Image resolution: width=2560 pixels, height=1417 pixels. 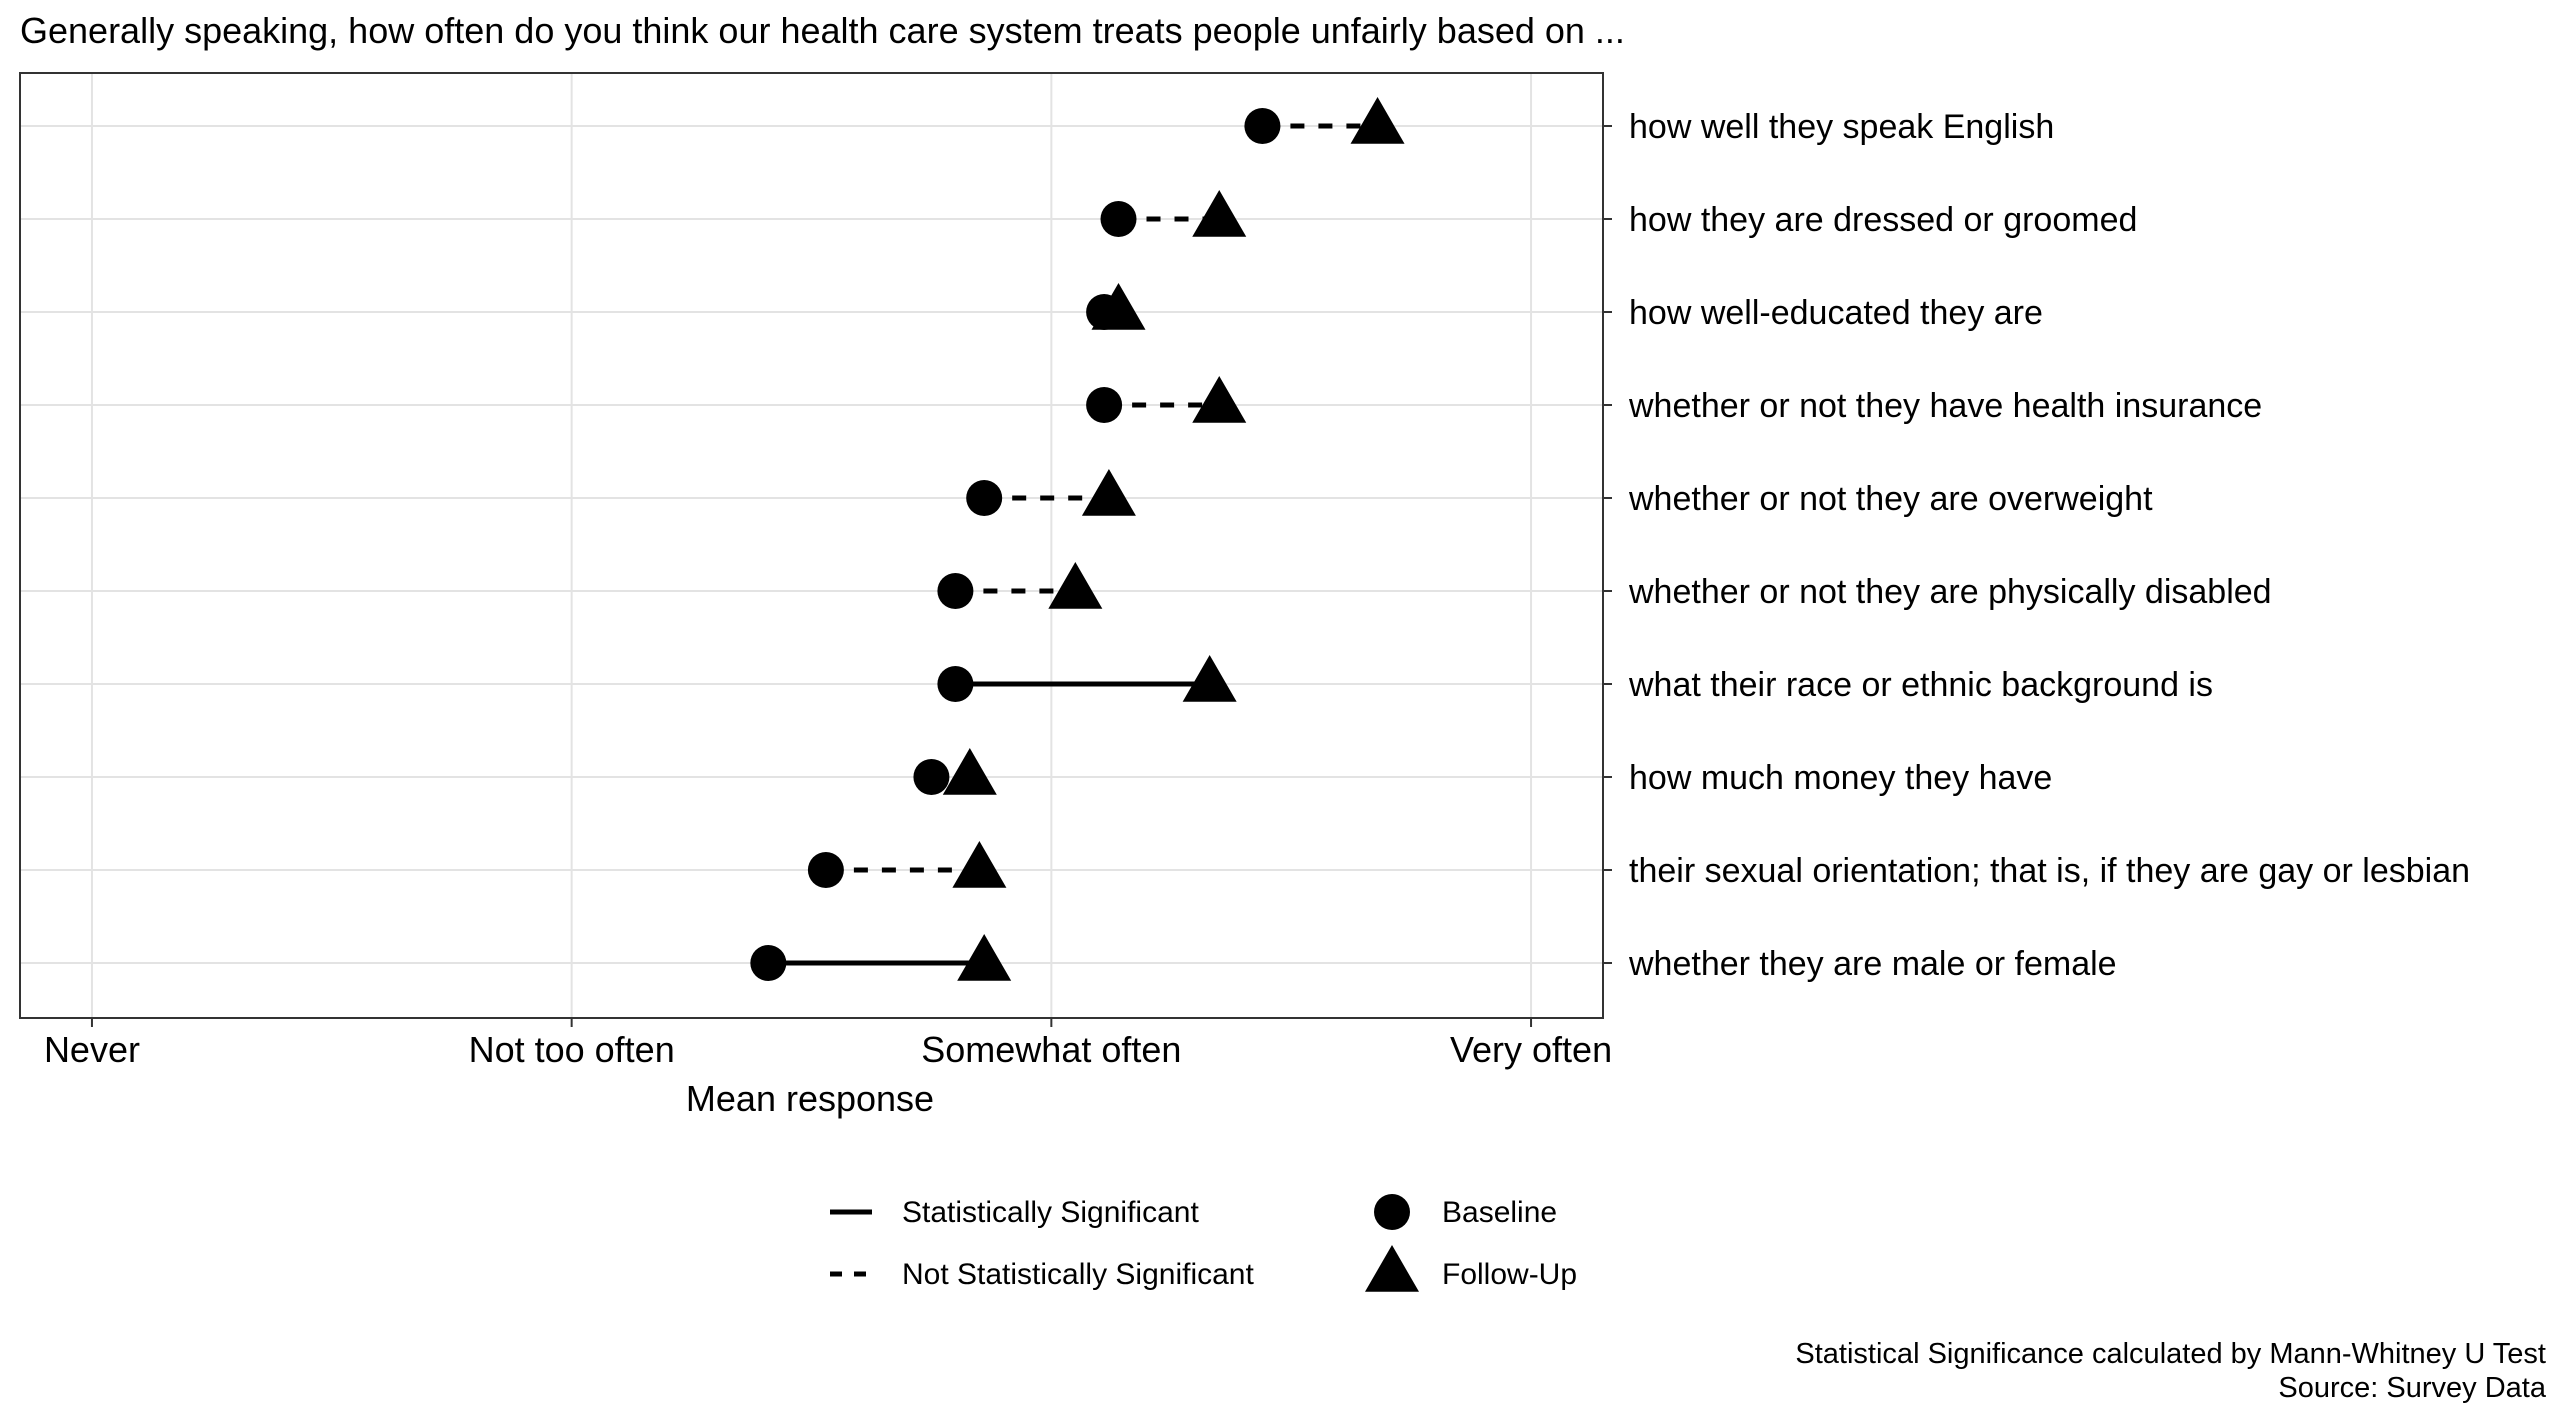 What do you see at coordinates (92, 1049) in the screenshot?
I see `x-tick-label: Never` at bounding box center [92, 1049].